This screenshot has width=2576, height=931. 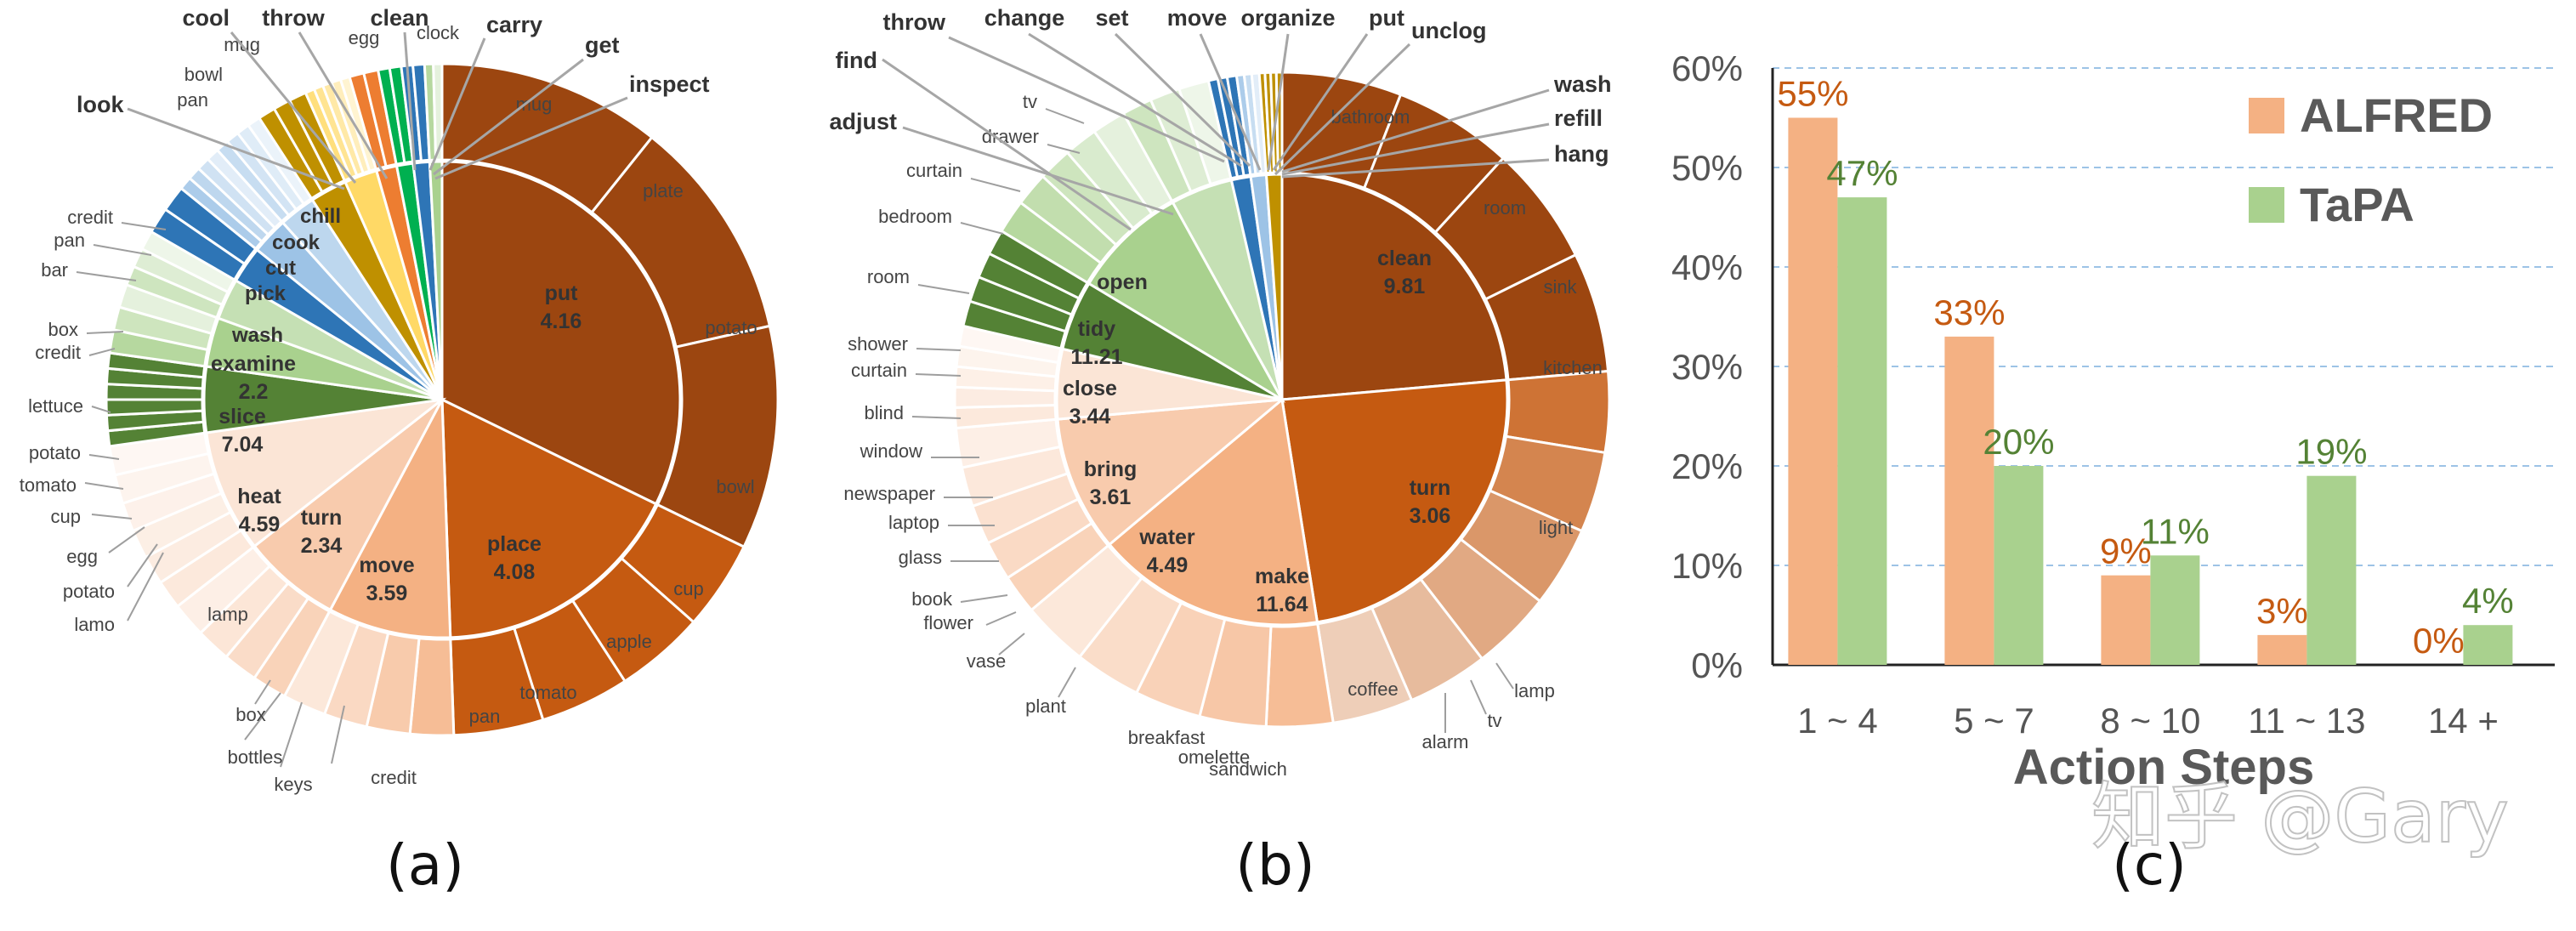 What do you see at coordinates (2266, 205) in the screenshot?
I see `legend-swatch-tapa` at bounding box center [2266, 205].